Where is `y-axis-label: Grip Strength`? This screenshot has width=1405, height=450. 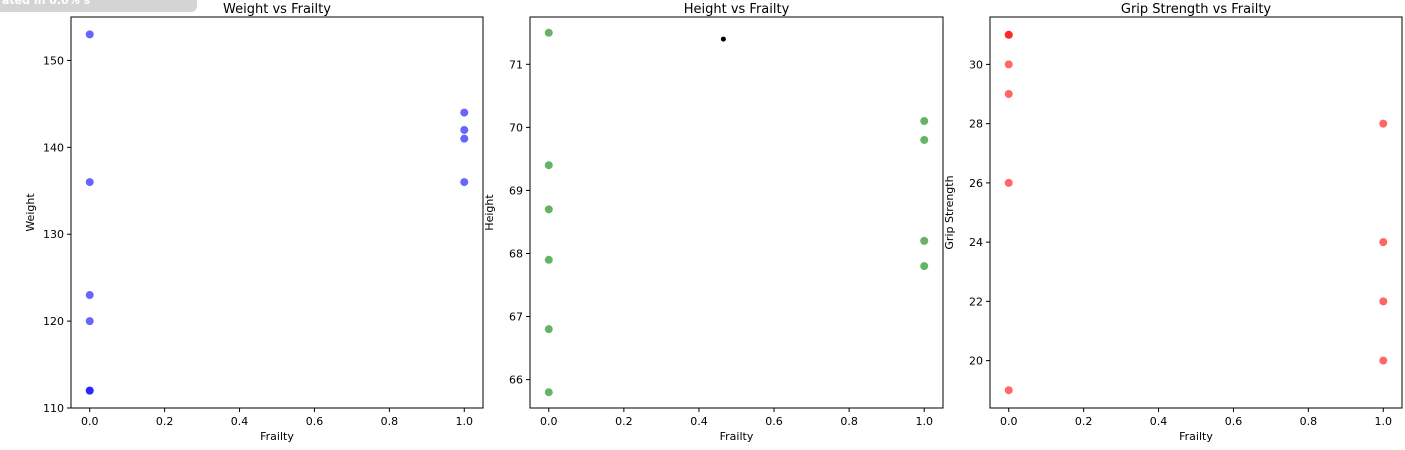
y-axis-label: Grip Strength is located at coordinates (949, 212).